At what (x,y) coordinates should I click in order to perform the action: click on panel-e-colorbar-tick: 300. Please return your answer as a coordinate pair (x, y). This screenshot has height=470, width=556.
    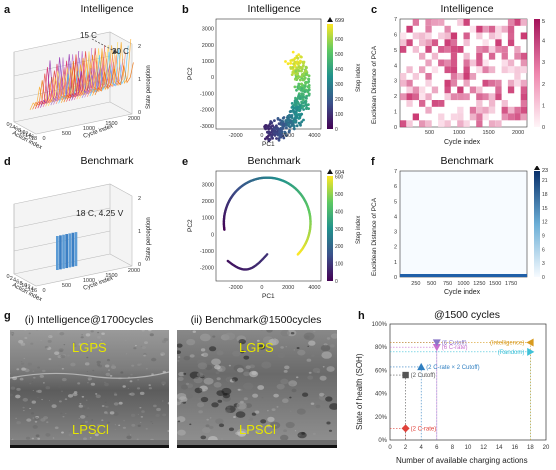
    Looking at the image, I should click on (339, 230).